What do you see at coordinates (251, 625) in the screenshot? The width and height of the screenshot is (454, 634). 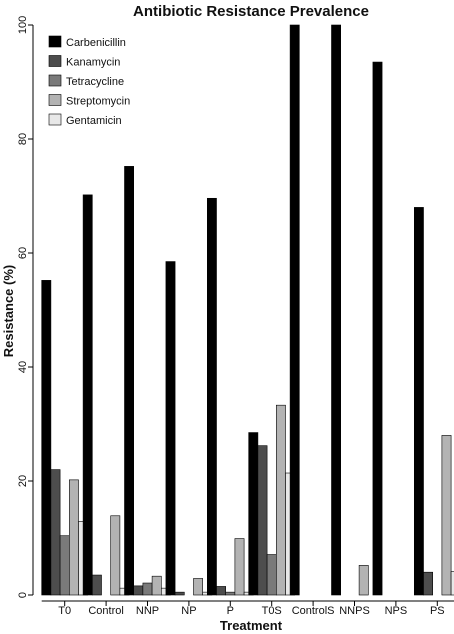 I see `x-axis-title: Treatment` at bounding box center [251, 625].